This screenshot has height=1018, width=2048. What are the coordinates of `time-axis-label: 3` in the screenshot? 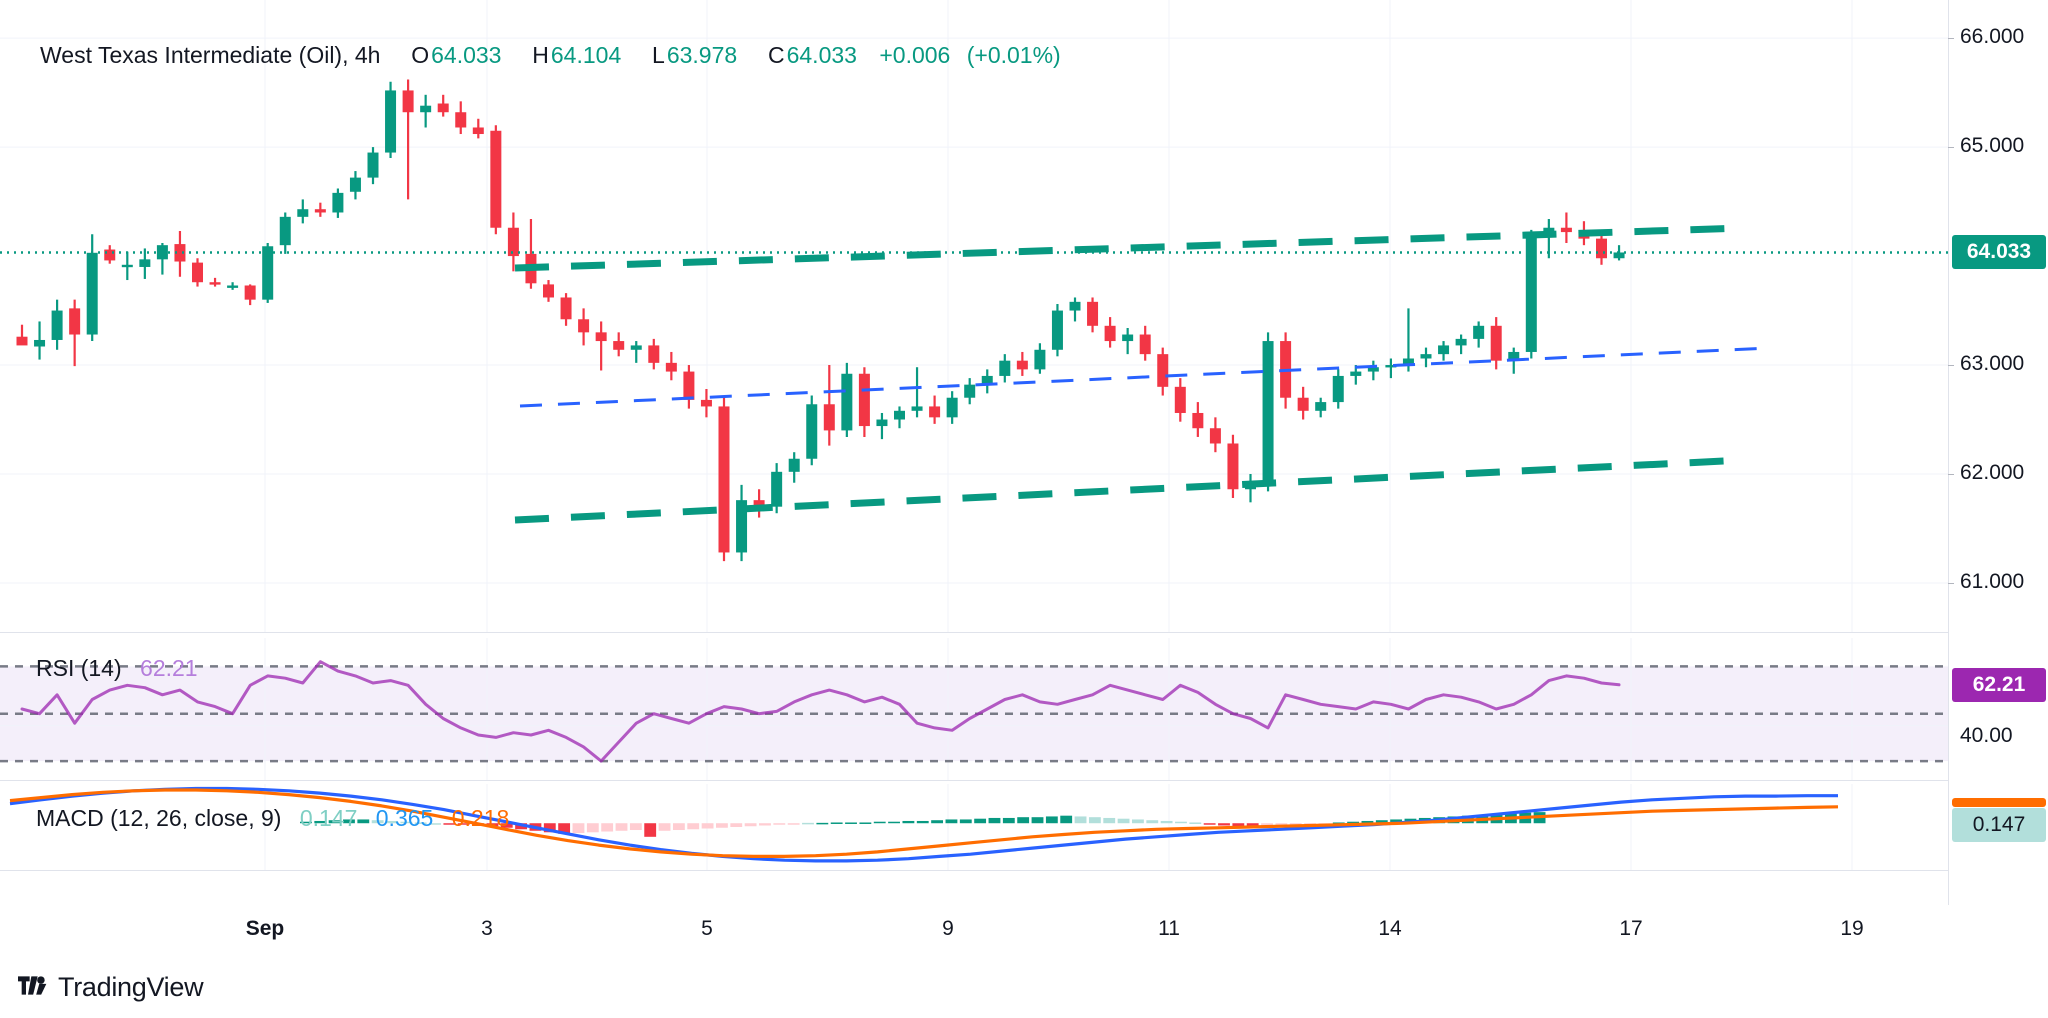 It's located at (487, 928).